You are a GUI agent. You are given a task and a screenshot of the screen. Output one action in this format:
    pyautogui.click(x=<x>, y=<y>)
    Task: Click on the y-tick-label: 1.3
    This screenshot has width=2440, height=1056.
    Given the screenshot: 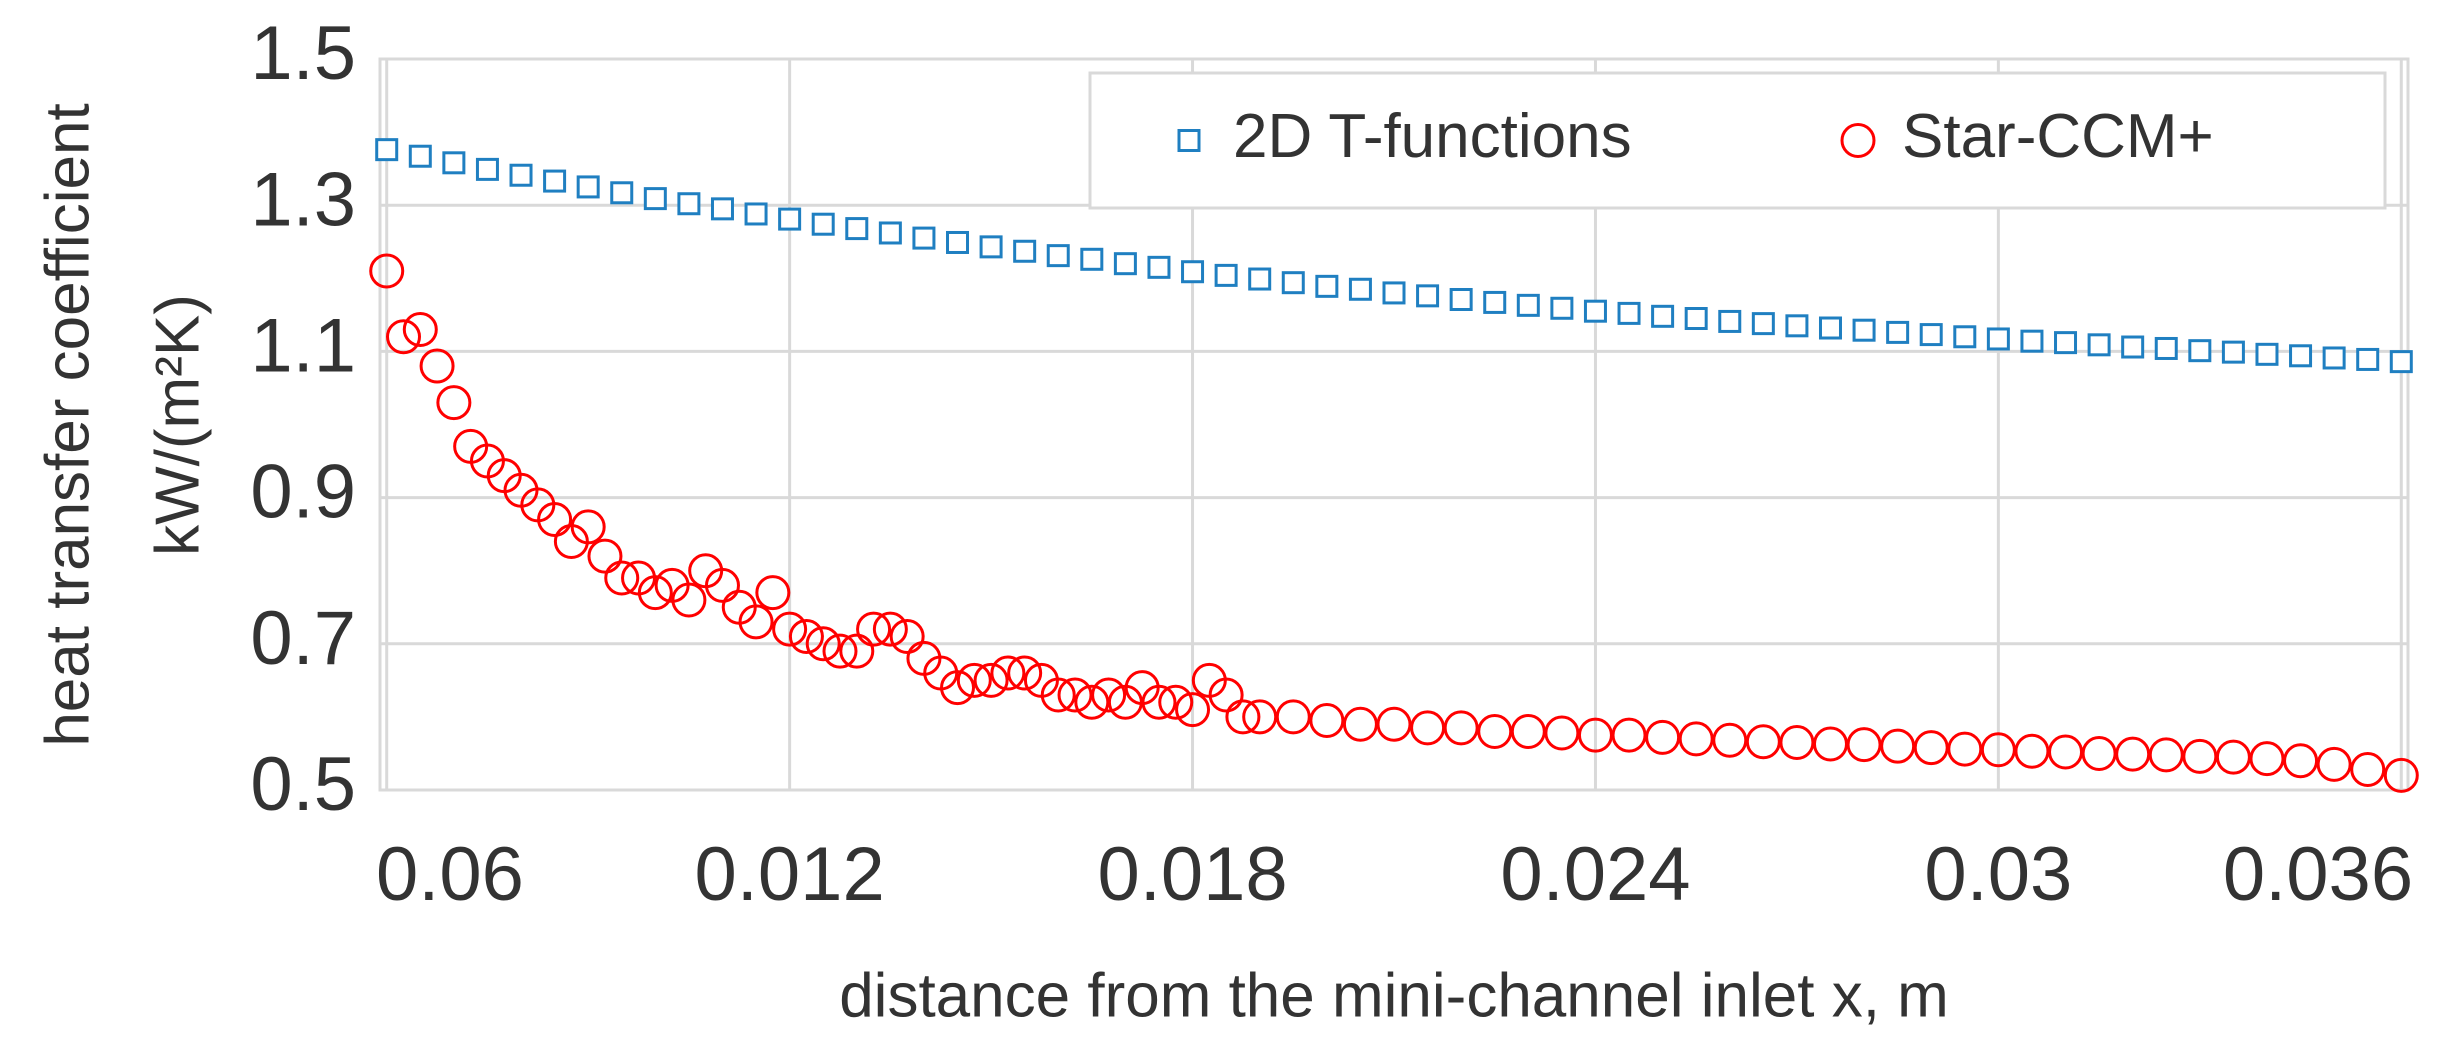 What is the action you would take?
    pyautogui.click(x=303, y=199)
    